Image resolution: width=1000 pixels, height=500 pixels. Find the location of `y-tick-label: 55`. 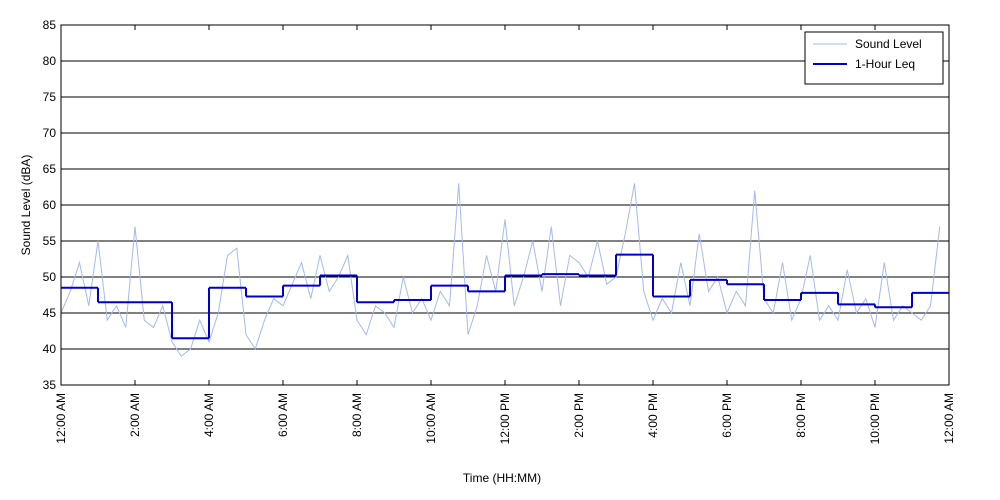

y-tick-label: 55 is located at coordinates (50, 241).